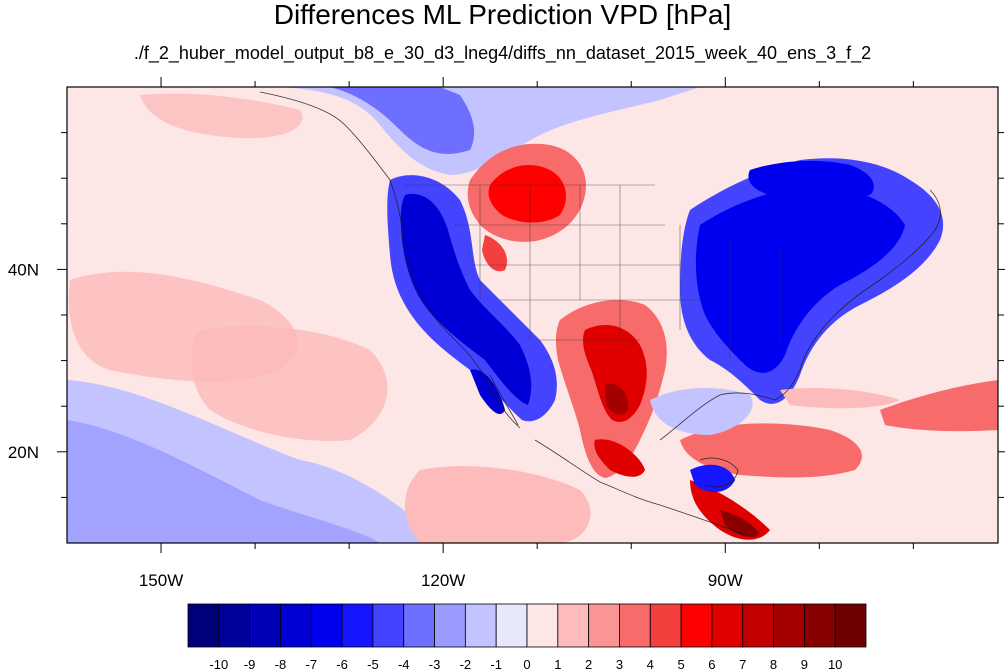 The image size is (1005, 672). I want to click on figure-title: Differences ML Prediction VPD [hPa], so click(502, 15).